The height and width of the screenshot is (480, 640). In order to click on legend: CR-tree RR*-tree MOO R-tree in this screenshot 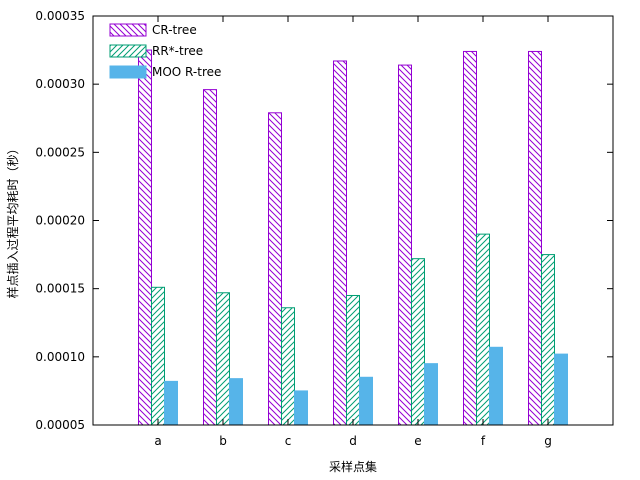, I will do `click(165, 51)`.